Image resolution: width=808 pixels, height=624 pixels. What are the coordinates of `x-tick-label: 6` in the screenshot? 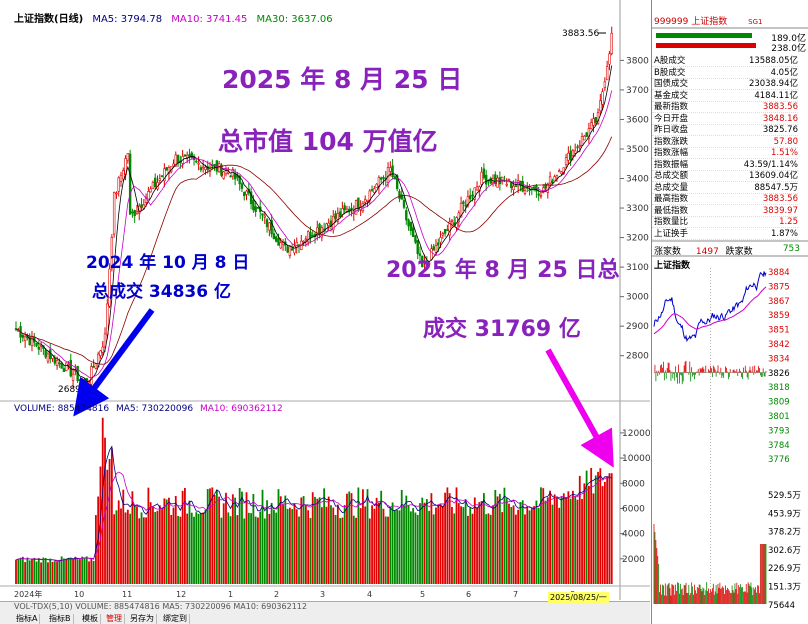 It's located at (468, 594).